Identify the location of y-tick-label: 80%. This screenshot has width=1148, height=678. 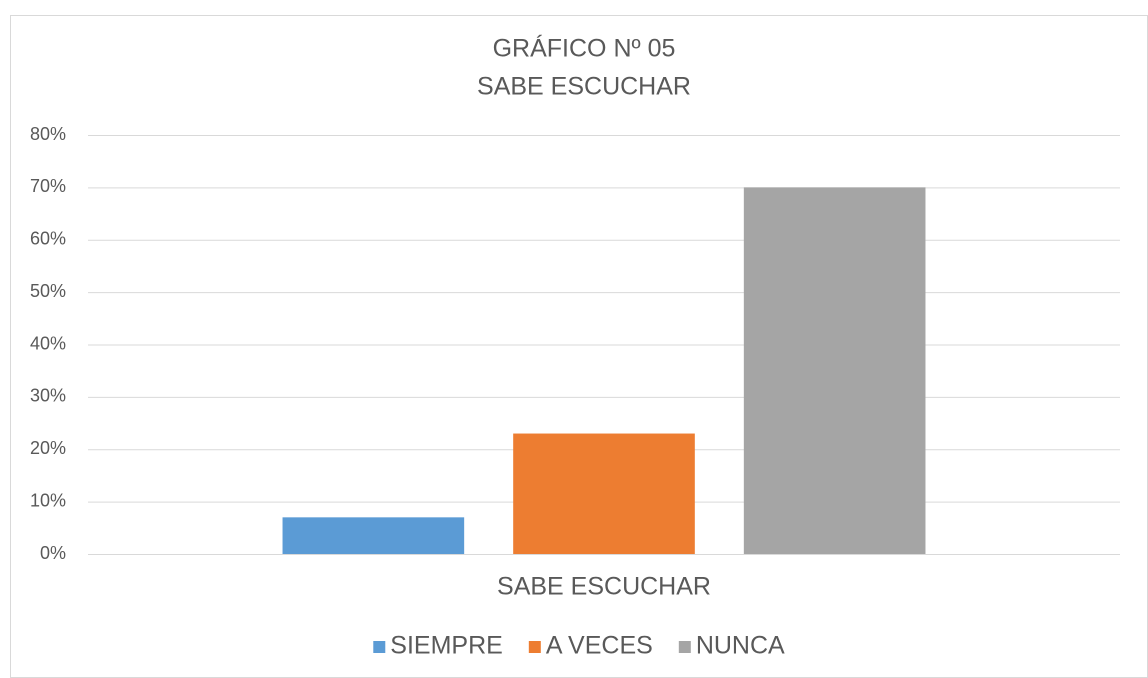
(48, 134).